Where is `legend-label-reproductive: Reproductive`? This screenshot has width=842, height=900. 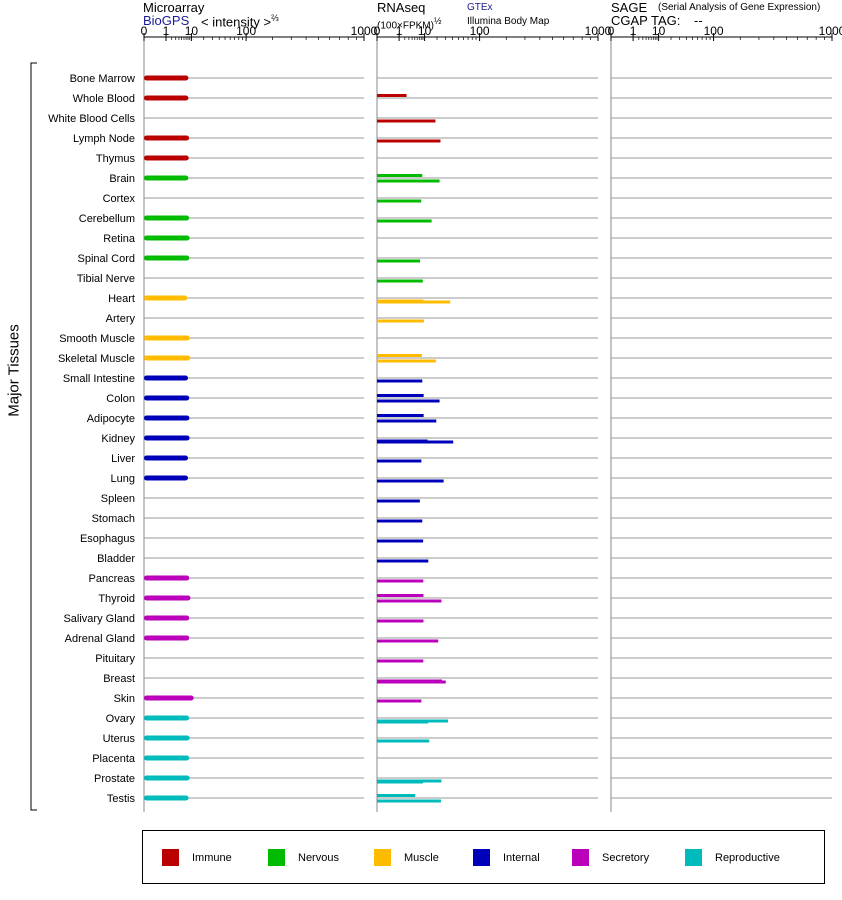 legend-label-reproductive: Reproductive is located at coordinates (747, 857).